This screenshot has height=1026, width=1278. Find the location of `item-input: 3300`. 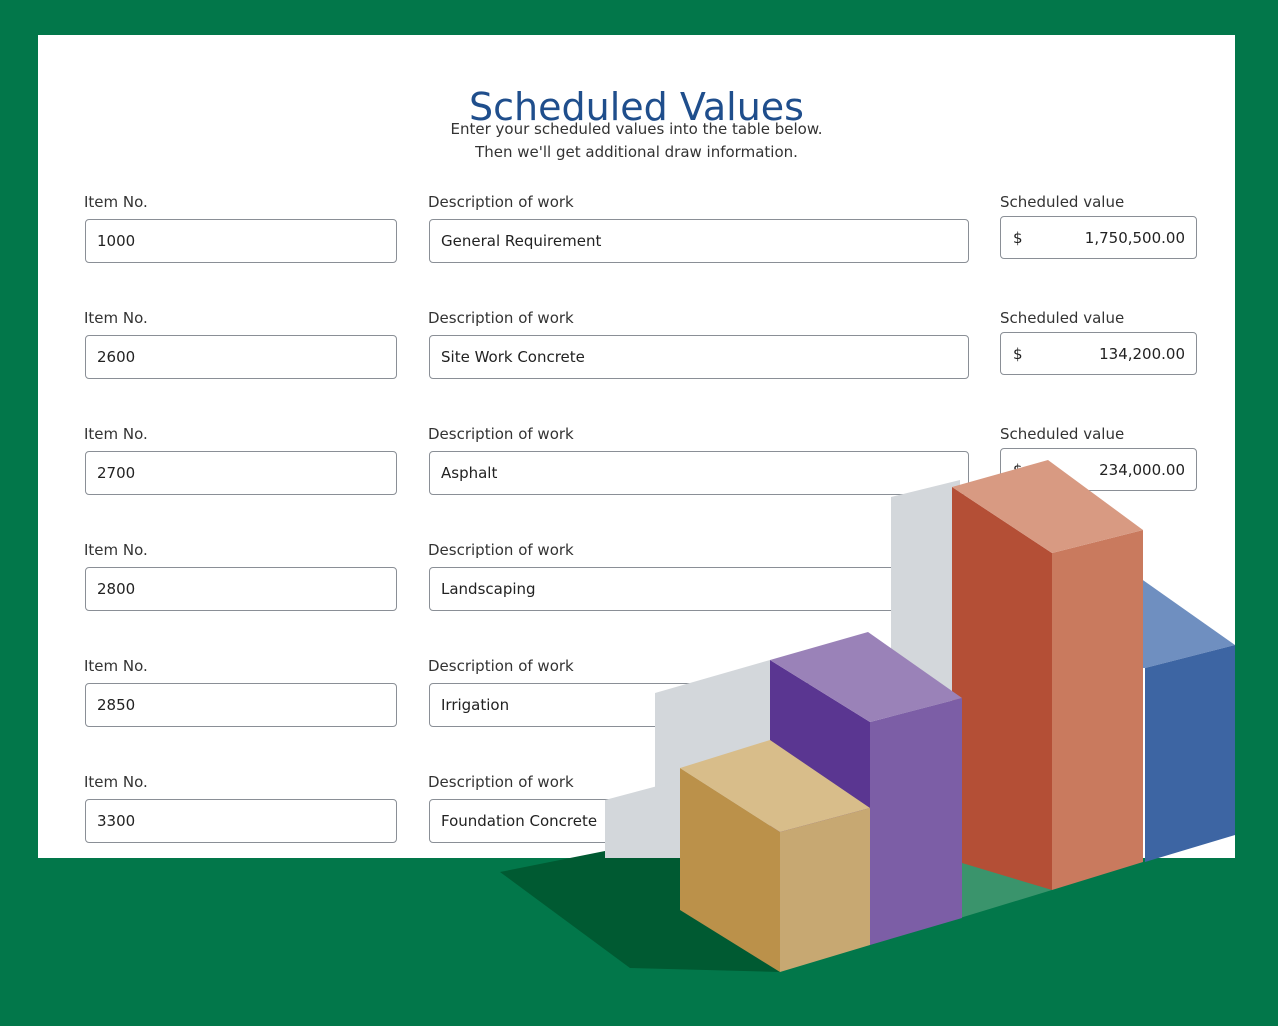

item-input: 3300 is located at coordinates (241, 821).